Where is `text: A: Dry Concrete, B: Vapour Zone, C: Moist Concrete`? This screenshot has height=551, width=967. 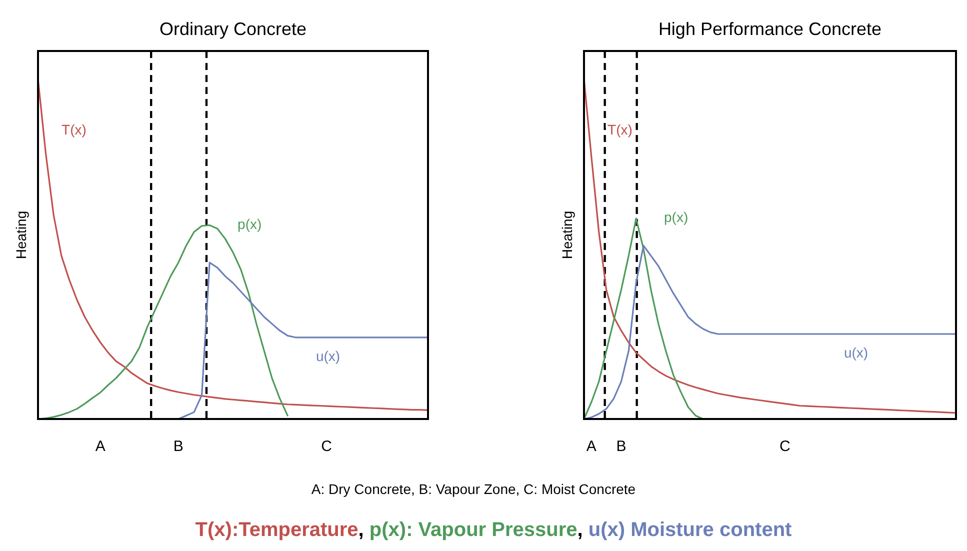 text: A: Dry Concrete, B: Vapour Zone, C: Moist Concrete is located at coordinates (473, 489).